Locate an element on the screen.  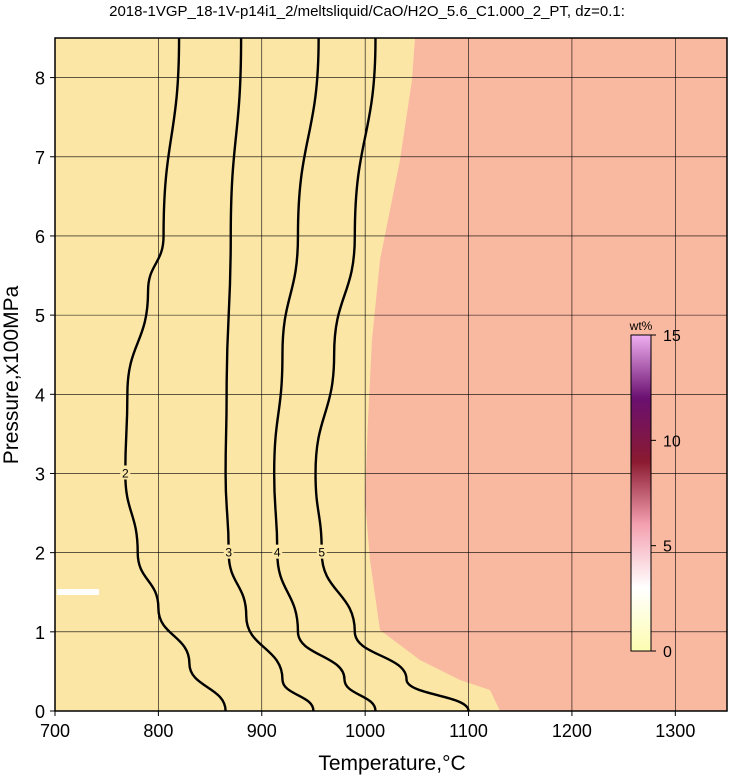
colorbar-tick-label: 0 is located at coordinates (667, 652).